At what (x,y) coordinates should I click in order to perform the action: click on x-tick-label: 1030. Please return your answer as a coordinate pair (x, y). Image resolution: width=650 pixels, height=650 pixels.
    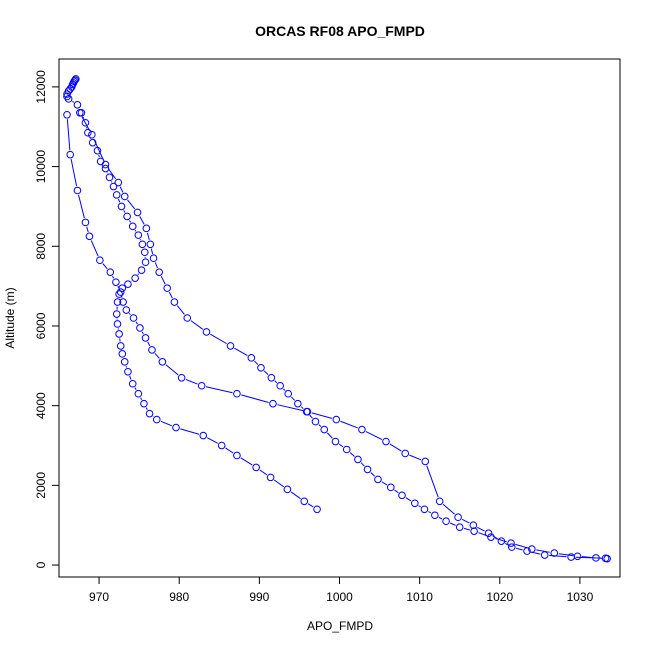
    Looking at the image, I should click on (580, 597).